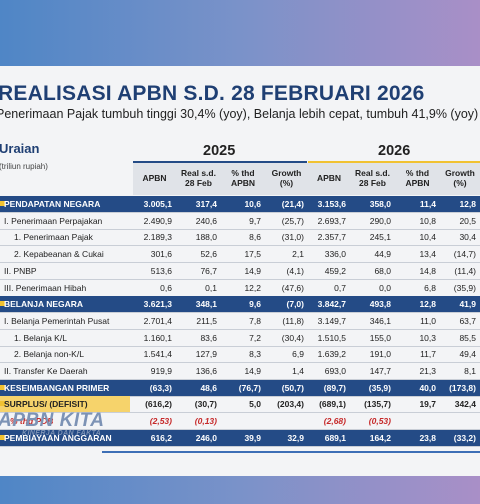 This screenshot has height=504, width=480. What do you see at coordinates (467, 220) in the screenshot?
I see `table-cell: 20,5` at bounding box center [467, 220].